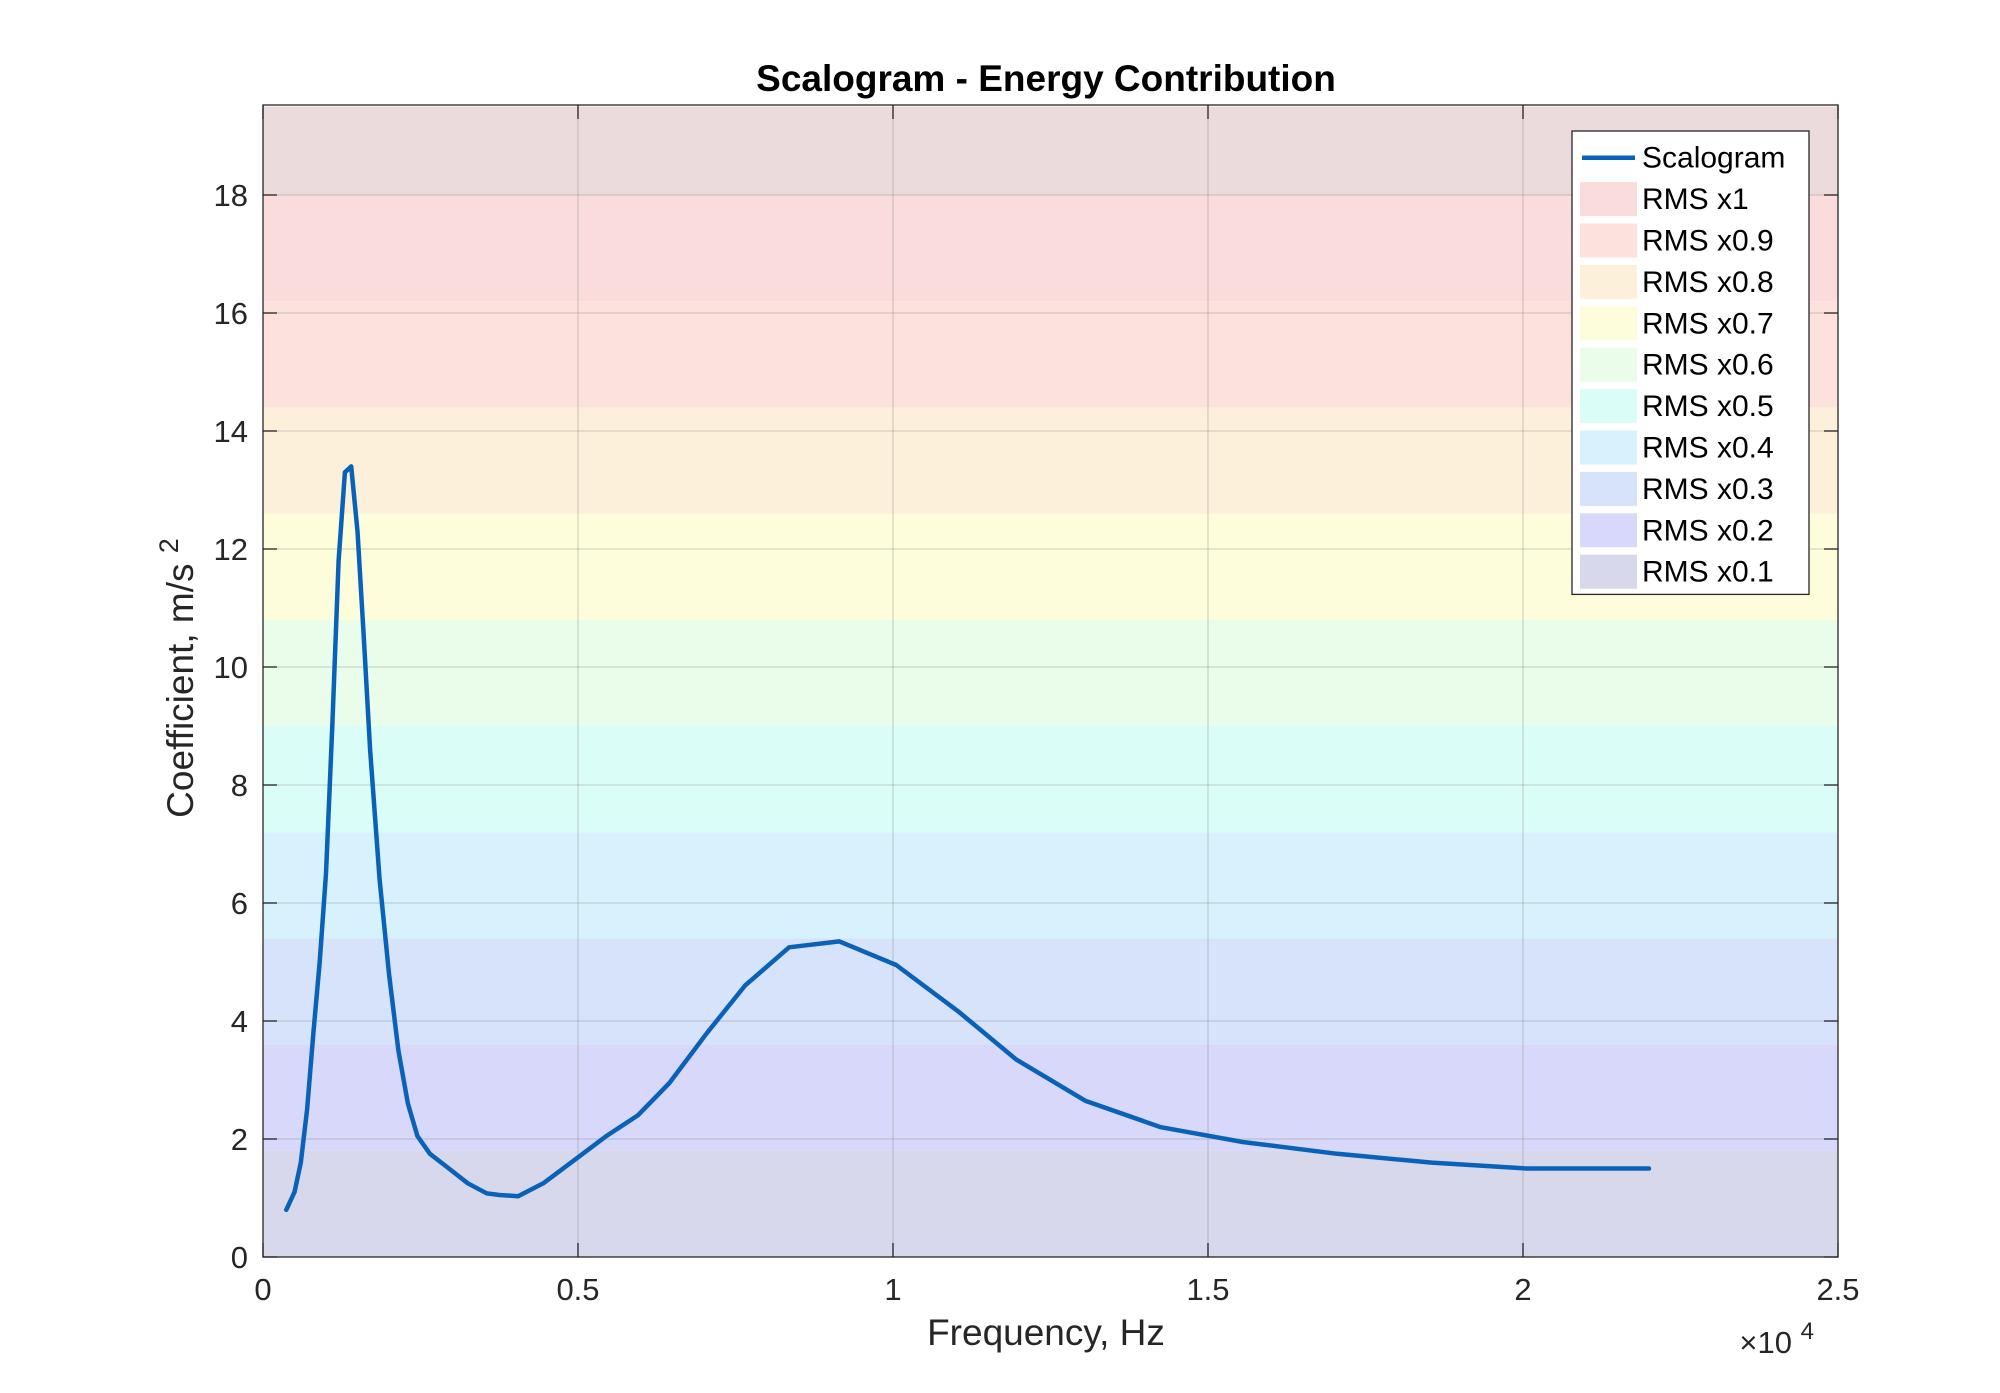 The width and height of the screenshot is (2000, 1393). I want to click on y-tick-label-5: 10, so click(231, 667).